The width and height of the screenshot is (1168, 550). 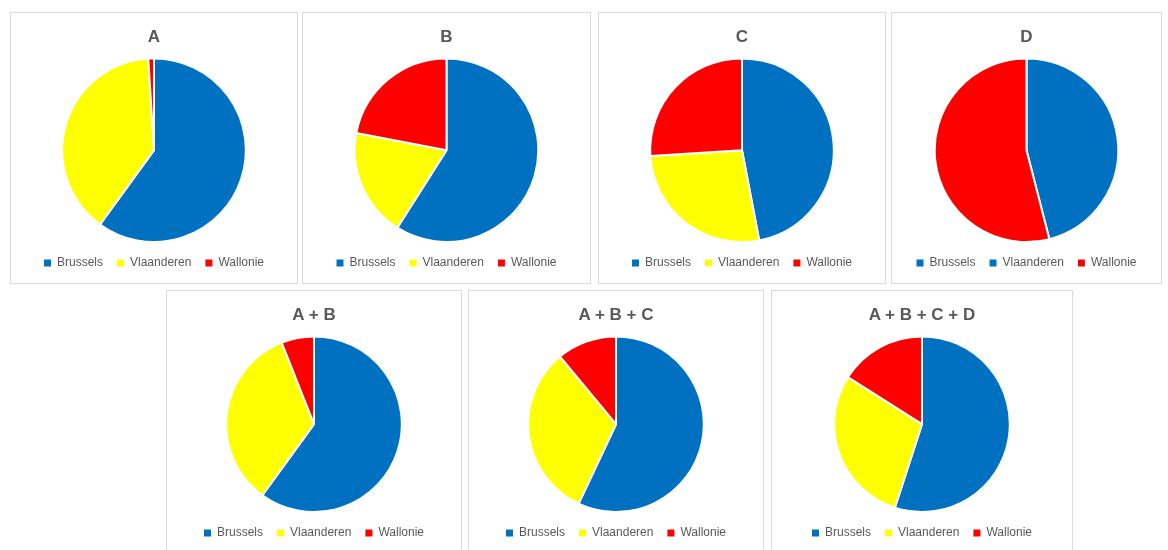 What do you see at coordinates (742, 36) in the screenshot?
I see `chart-title: C` at bounding box center [742, 36].